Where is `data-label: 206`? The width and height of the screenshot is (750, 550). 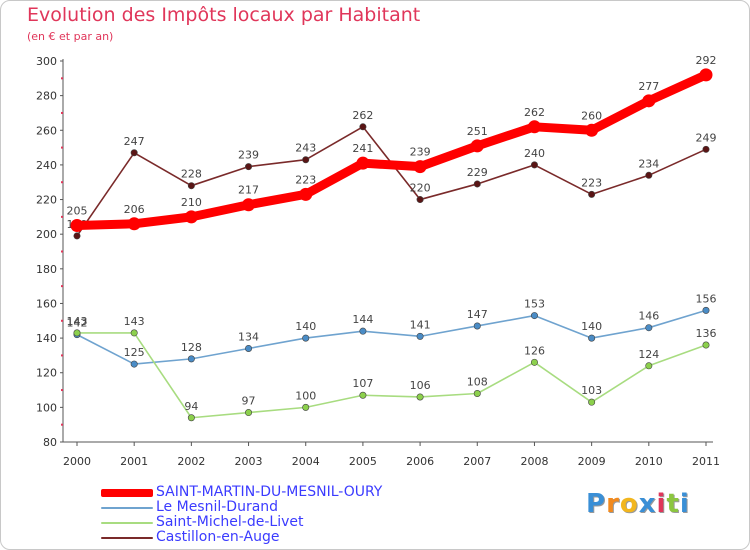 data-label: 206 is located at coordinates (134, 209).